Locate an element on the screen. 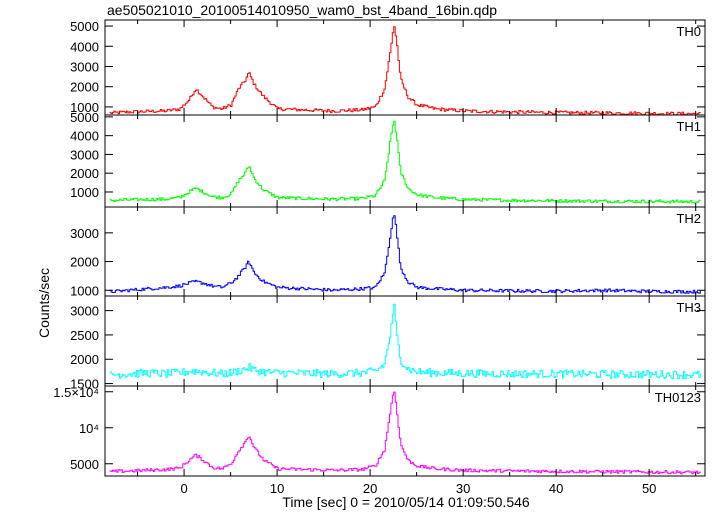 The width and height of the screenshot is (717, 516). y-tick-label: 1500 is located at coordinates (84, 384).